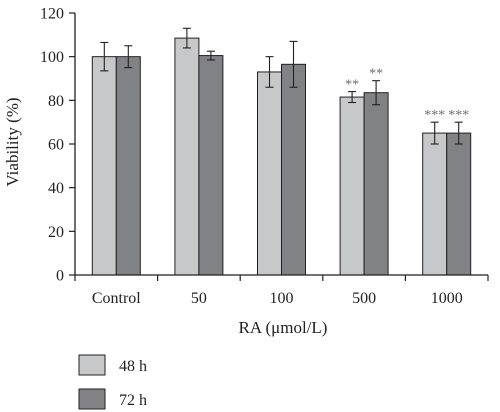  What do you see at coordinates (283, 327) in the screenshot?
I see `x-axis-title: RA (μmol/L)` at bounding box center [283, 327].